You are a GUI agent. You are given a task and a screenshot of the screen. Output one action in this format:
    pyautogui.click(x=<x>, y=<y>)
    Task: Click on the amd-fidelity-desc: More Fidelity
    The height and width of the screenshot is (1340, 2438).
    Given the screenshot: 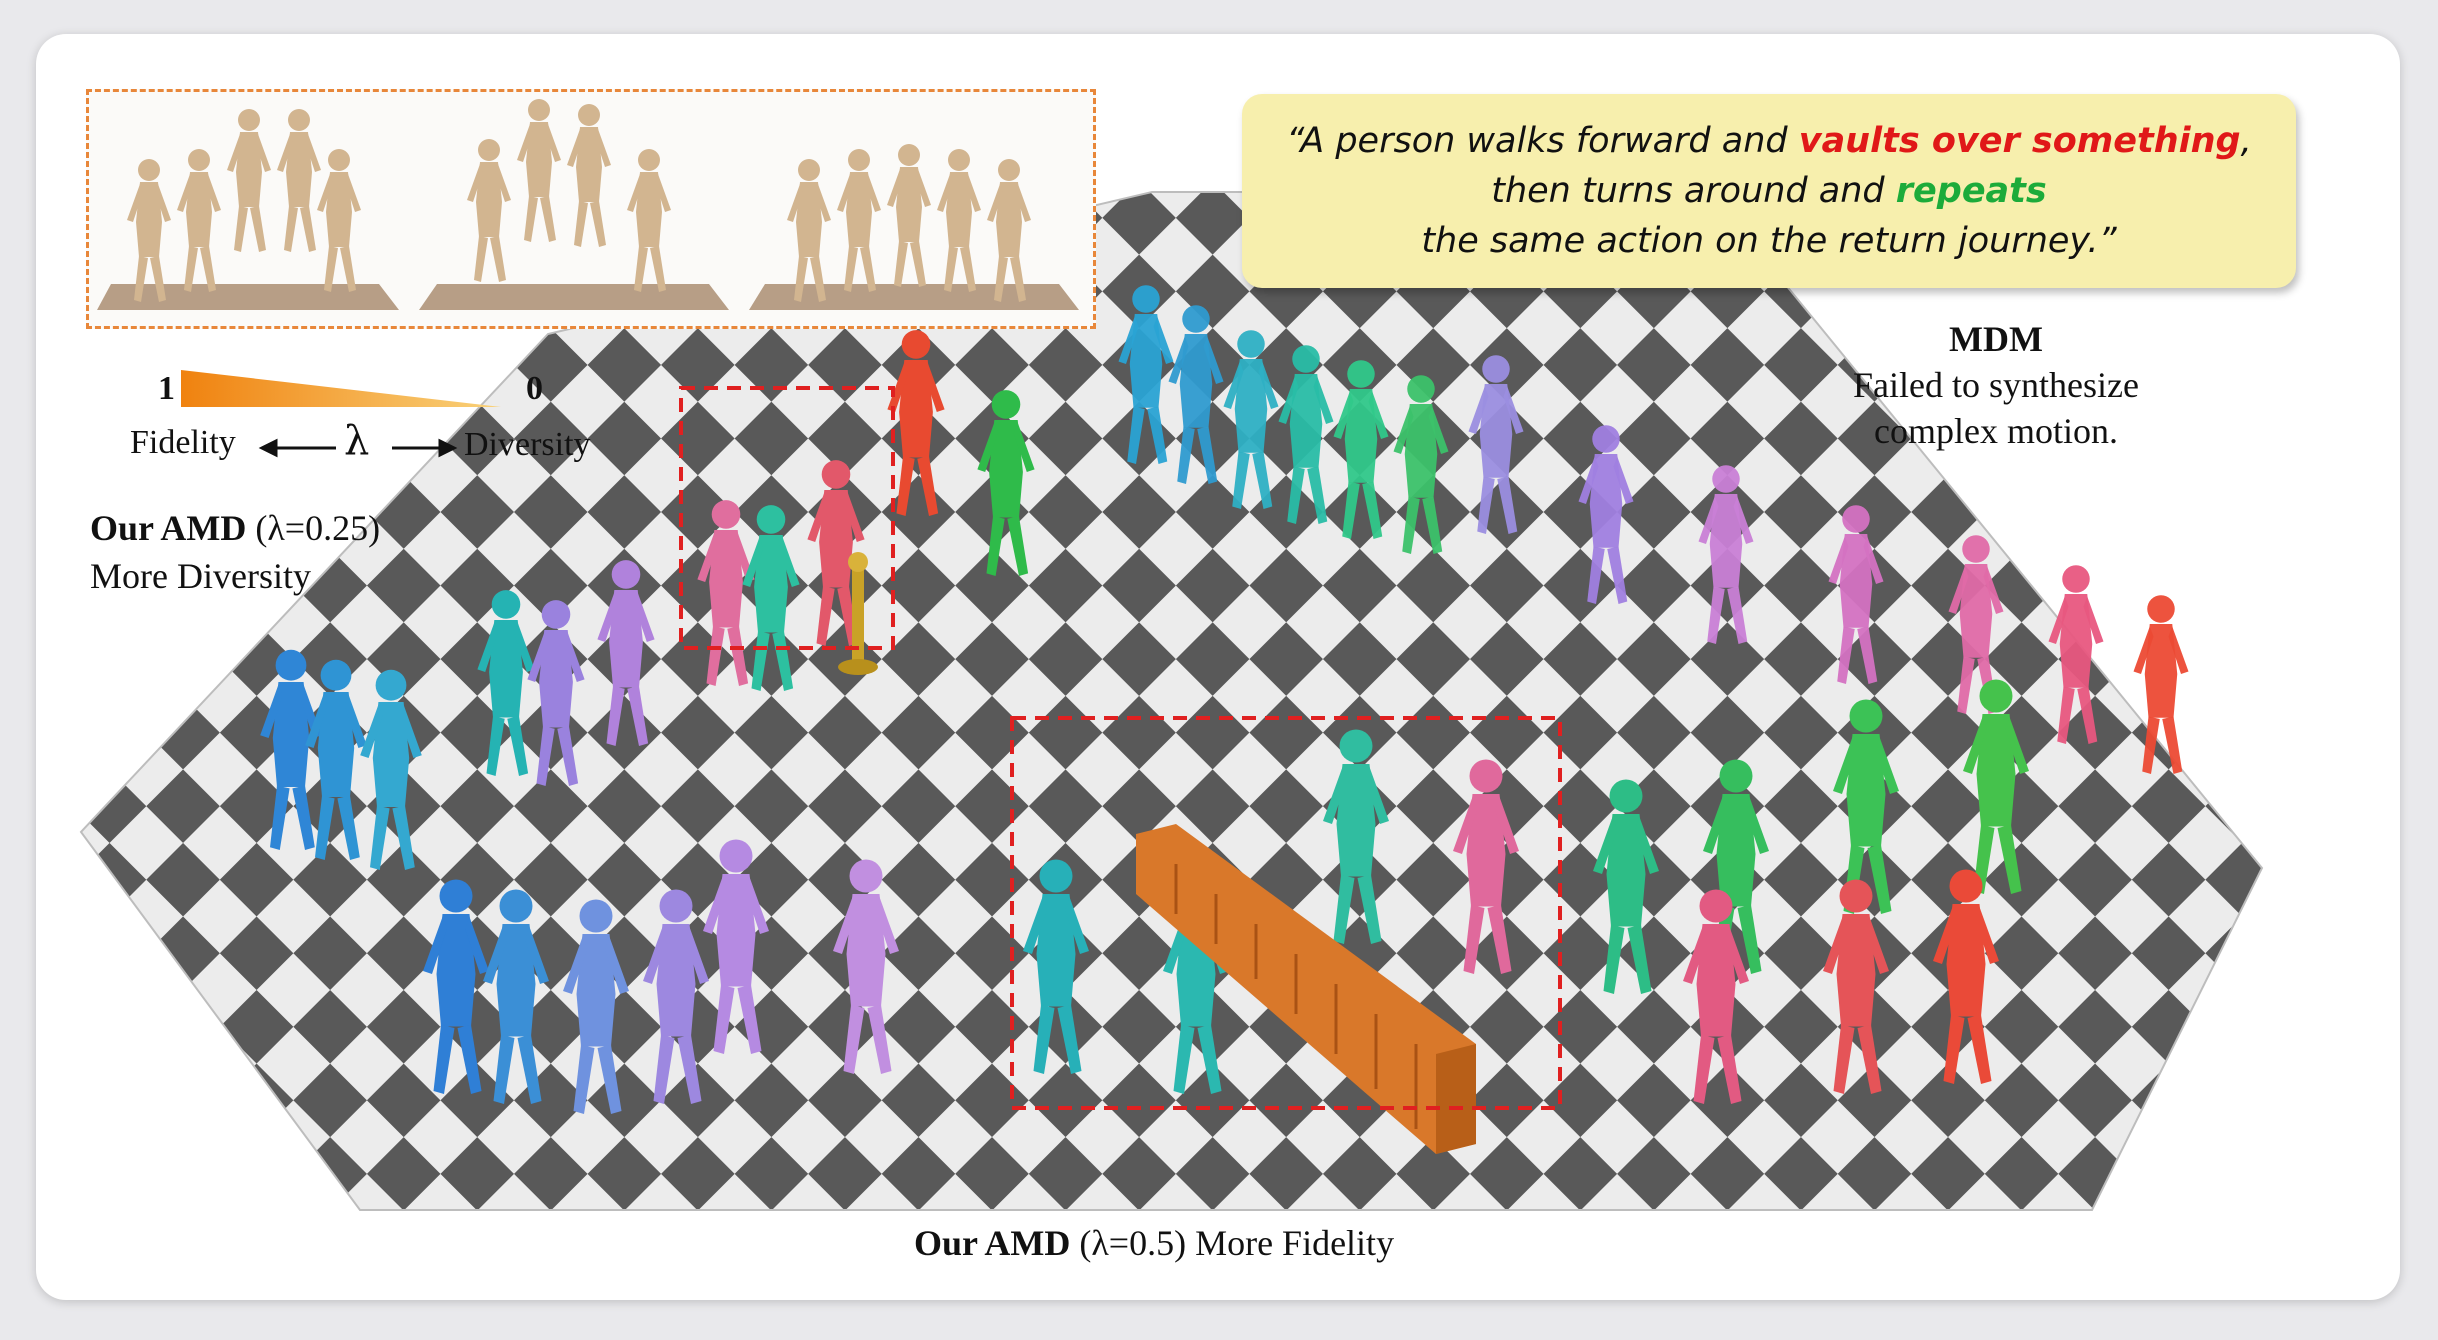 What is the action you would take?
    pyautogui.click(x=1295, y=1243)
    